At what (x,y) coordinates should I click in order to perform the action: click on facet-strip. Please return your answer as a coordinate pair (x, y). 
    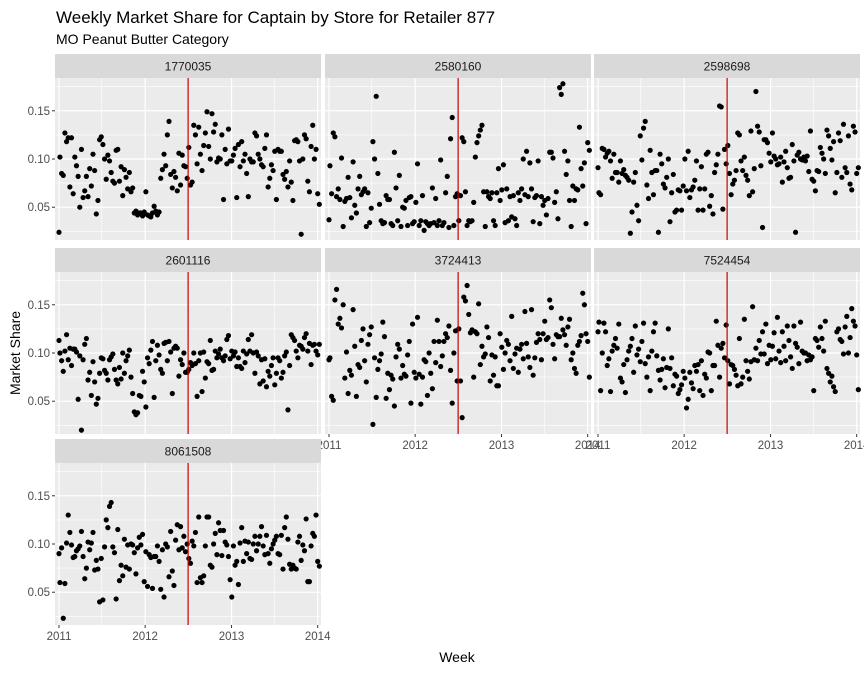
    Looking at the image, I should click on (188, 451).